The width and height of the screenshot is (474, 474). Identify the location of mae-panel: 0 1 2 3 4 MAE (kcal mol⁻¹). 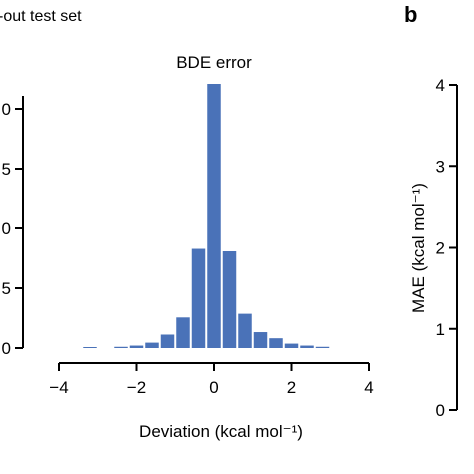
(433, 248).